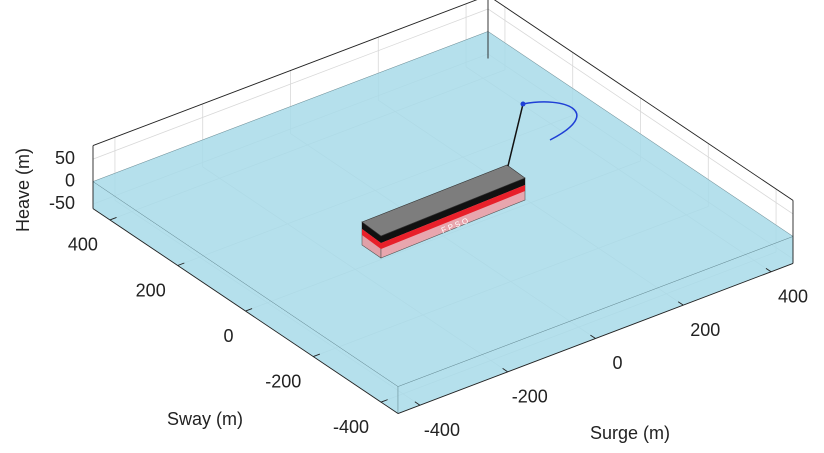  What do you see at coordinates (283, 381) in the screenshot?
I see `y-tick-label: -200` at bounding box center [283, 381].